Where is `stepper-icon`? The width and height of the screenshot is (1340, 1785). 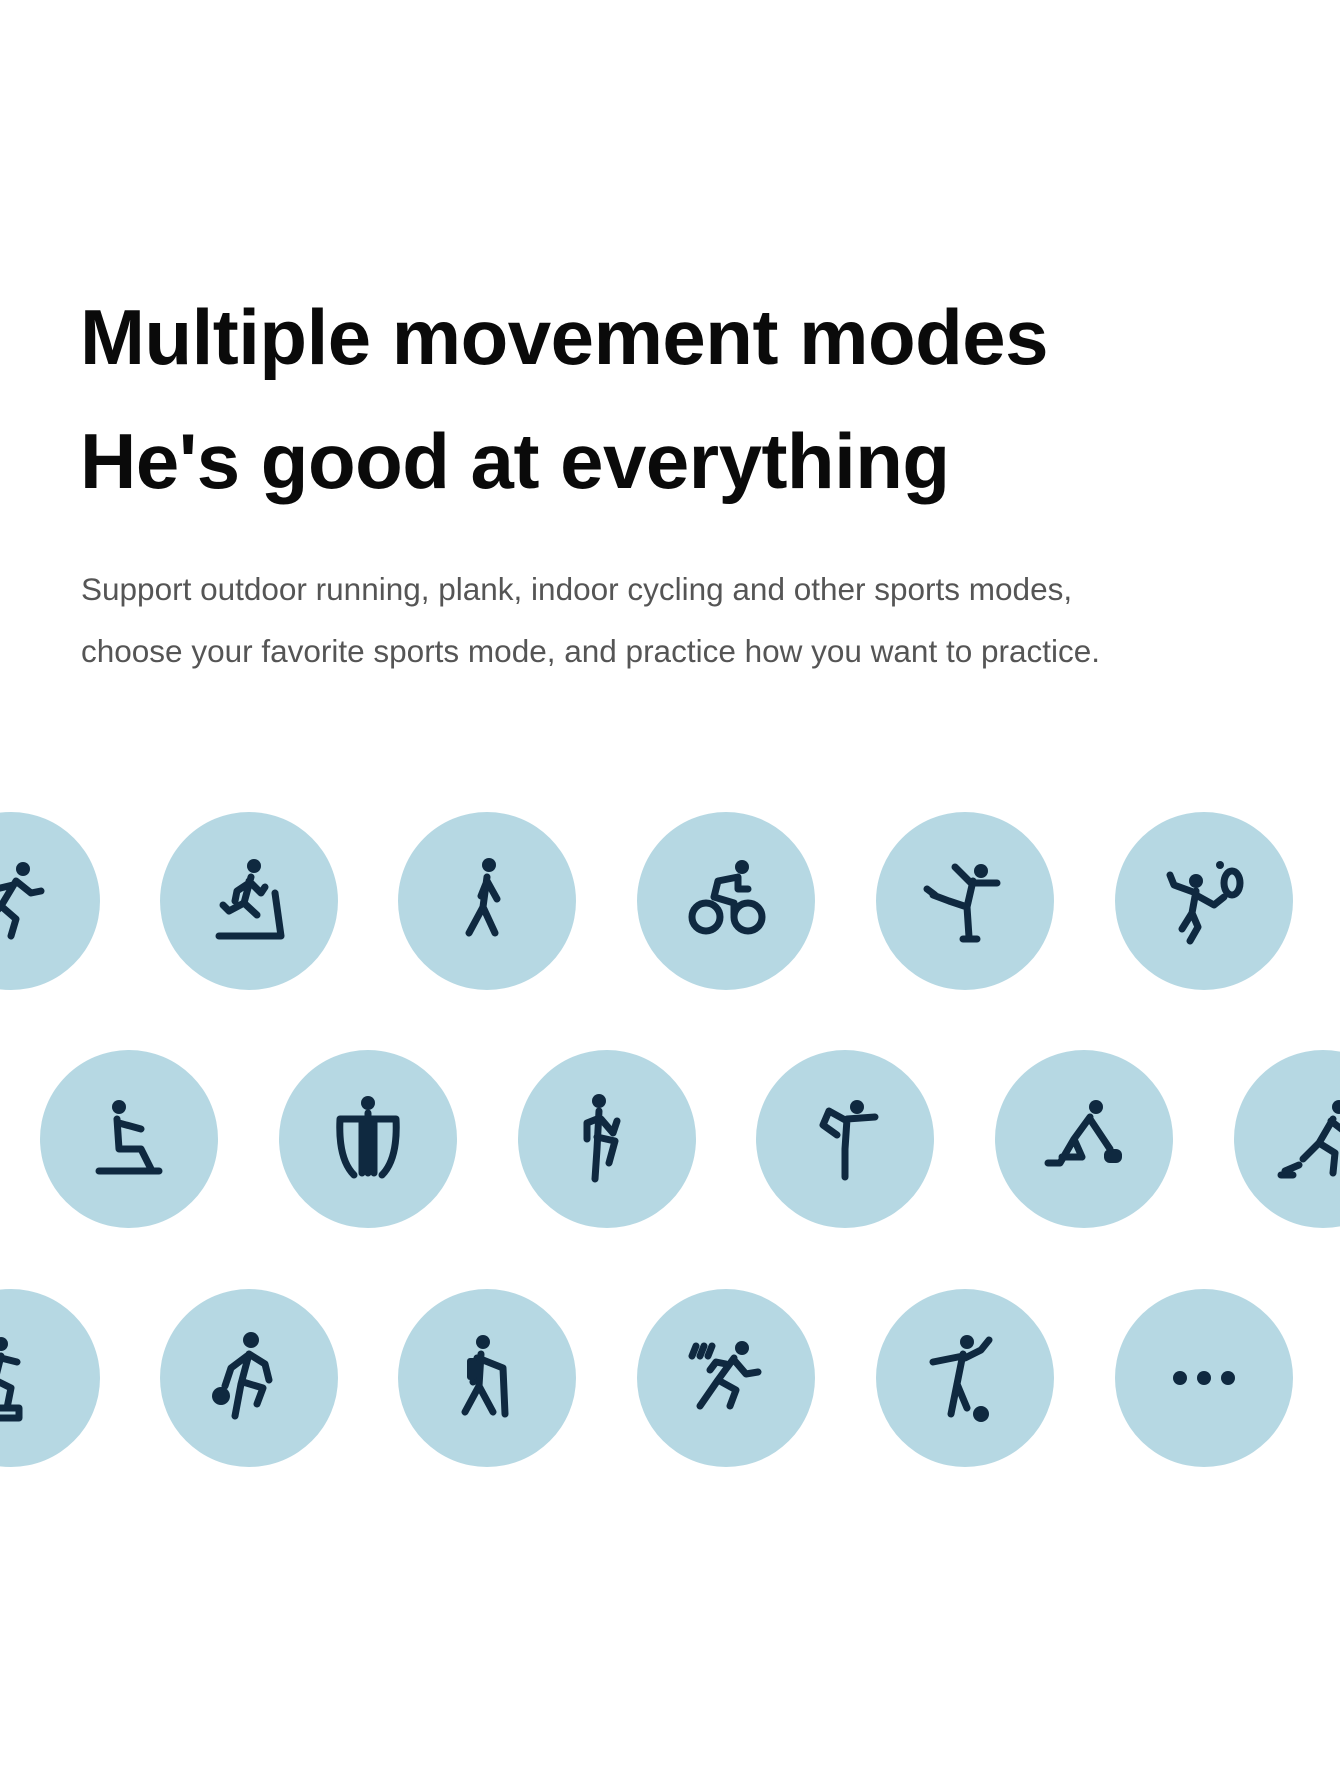
stepper-icon is located at coordinates (602, 1138).